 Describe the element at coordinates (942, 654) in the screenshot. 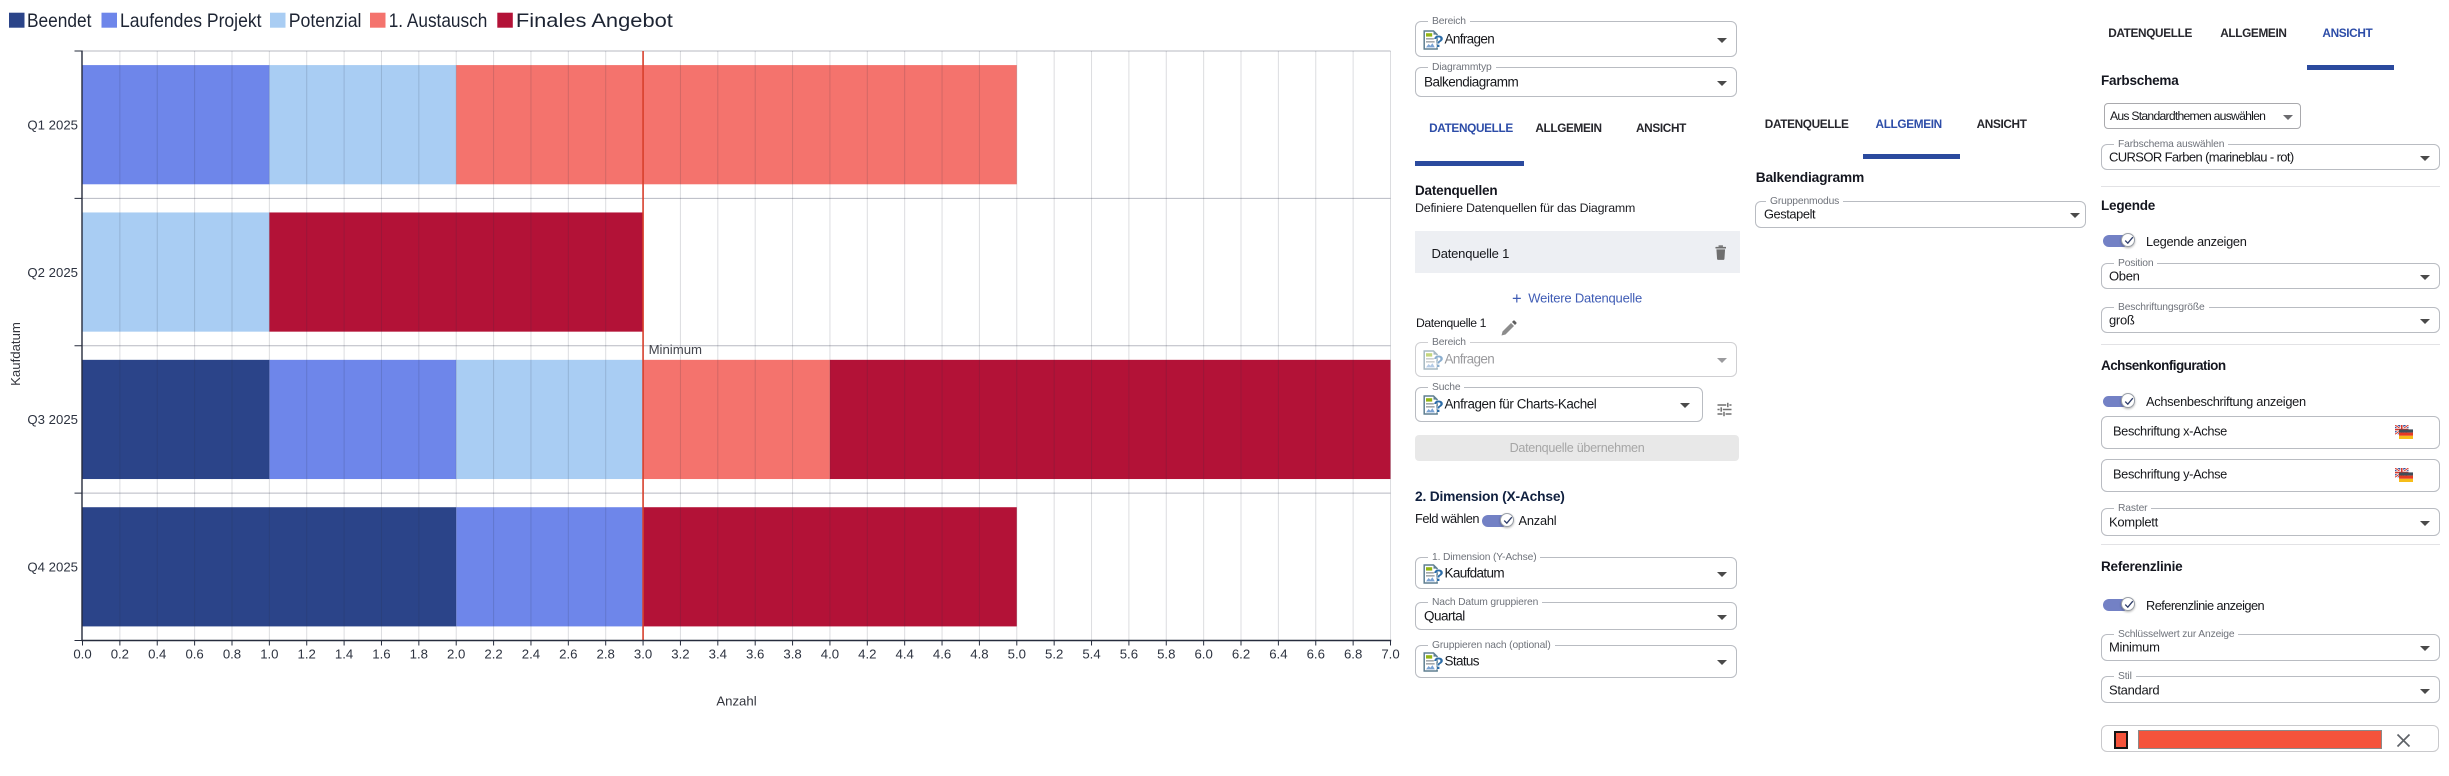

I see `svg-text: 4.6` at that location.